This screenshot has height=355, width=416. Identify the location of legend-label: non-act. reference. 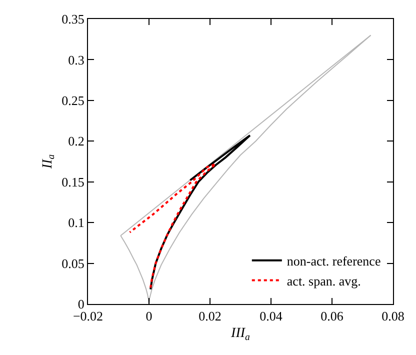
(333, 260).